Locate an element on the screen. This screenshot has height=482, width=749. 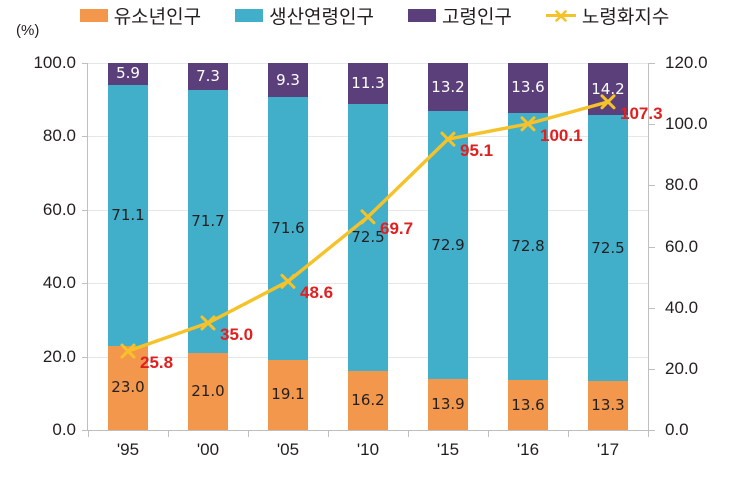
line-value-label: 48.6 is located at coordinates (317, 293).